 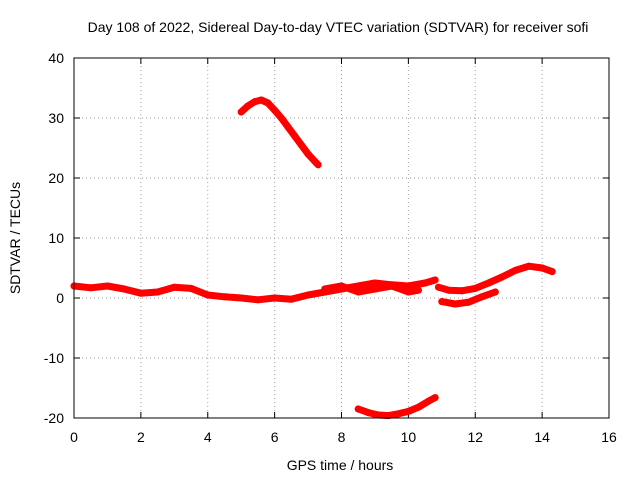 What do you see at coordinates (609, 437) in the screenshot?
I see `x-tick-label: 16` at bounding box center [609, 437].